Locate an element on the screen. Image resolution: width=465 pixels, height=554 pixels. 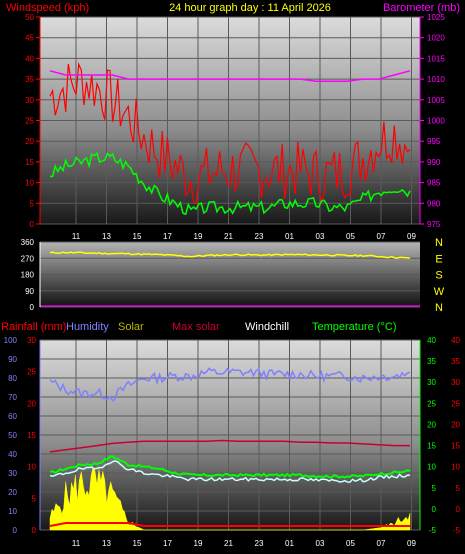
series-wind-direction is located at coordinates (230, 255).